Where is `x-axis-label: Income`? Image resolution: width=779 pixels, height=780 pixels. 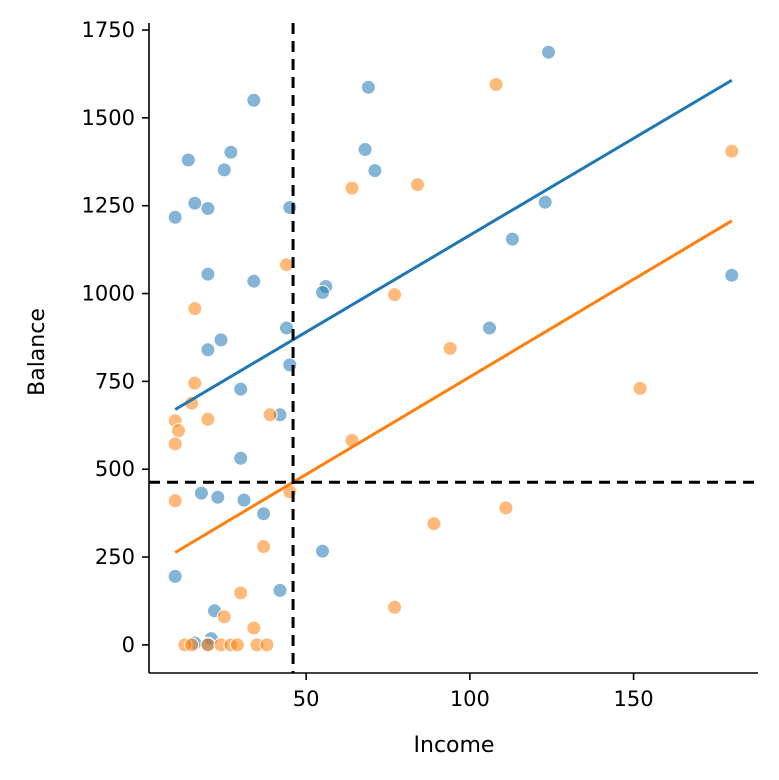 x-axis-label: Income is located at coordinates (454, 745).